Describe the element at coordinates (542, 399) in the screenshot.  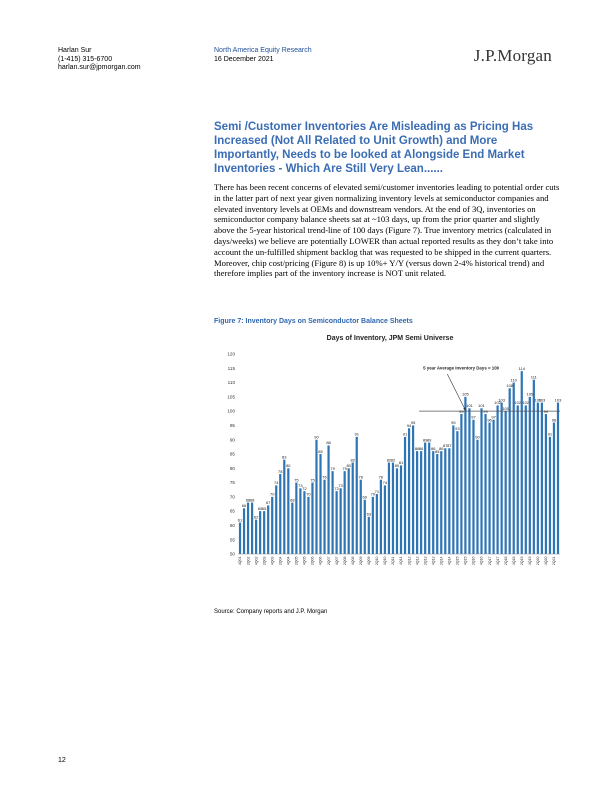
I see `bar-value-label: 103` at that location.